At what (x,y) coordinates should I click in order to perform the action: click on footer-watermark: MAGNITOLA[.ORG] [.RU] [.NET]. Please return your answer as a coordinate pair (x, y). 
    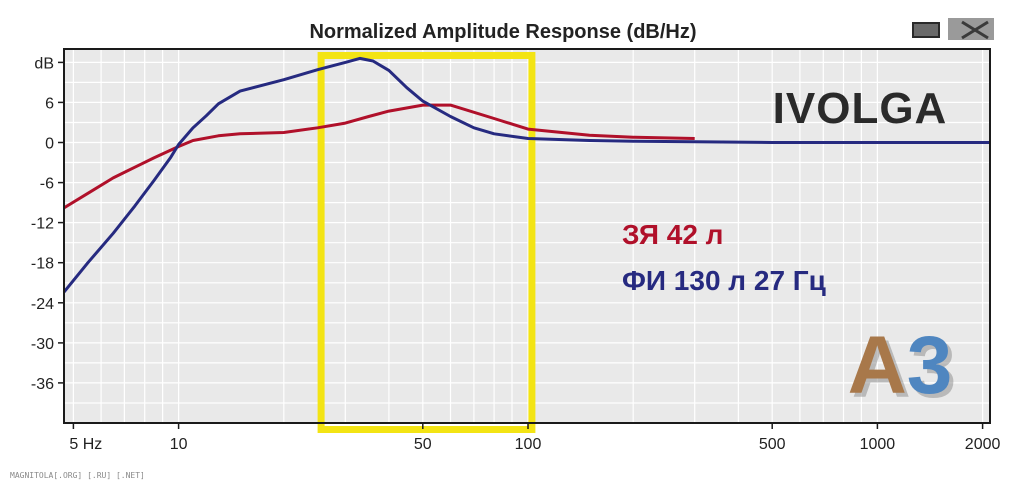
    Looking at the image, I should click on (77, 475).